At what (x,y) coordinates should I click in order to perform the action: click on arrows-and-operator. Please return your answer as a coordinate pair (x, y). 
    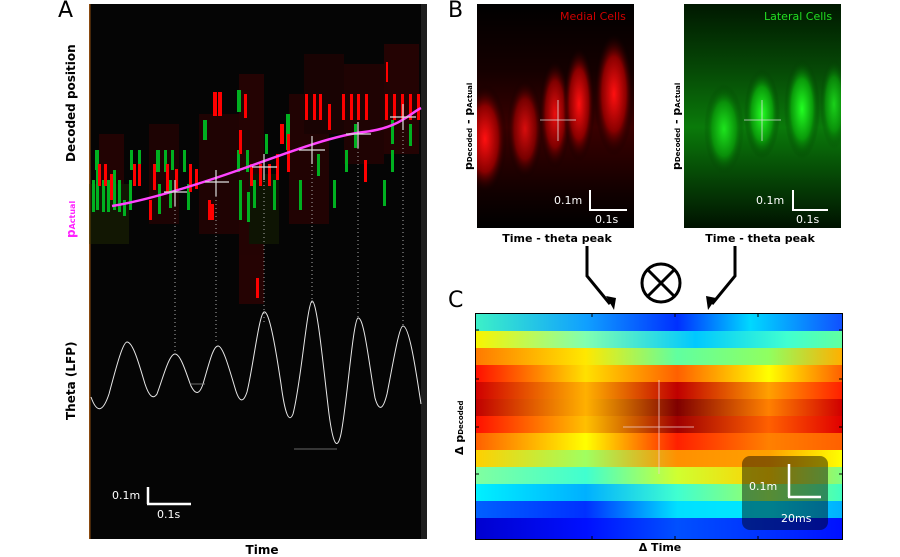
    Looking at the image, I should click on (660, 279).